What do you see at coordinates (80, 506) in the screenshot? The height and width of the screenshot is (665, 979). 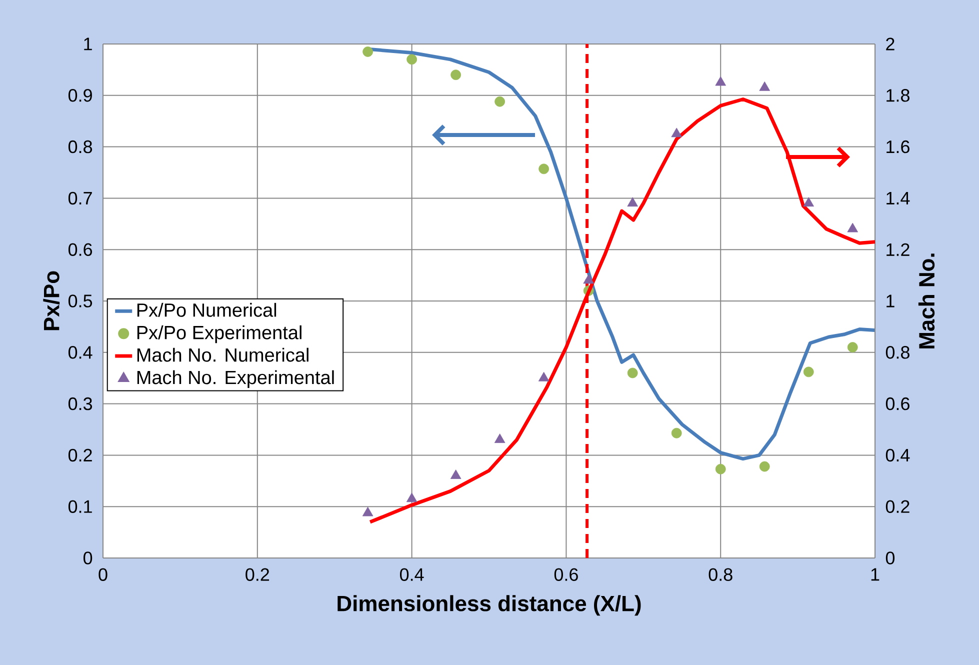 I see `y-tick-label: 0.1` at bounding box center [80, 506].